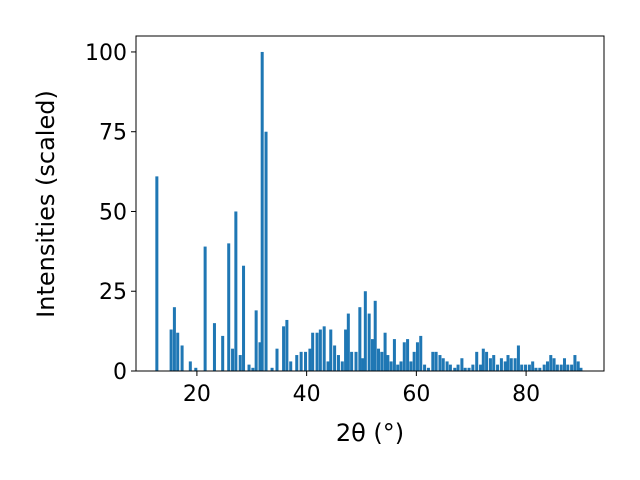 This screenshot has height=480, width=640. Describe the element at coordinates (120, 372) in the screenshot. I see `y-tick-label: 0` at that location.